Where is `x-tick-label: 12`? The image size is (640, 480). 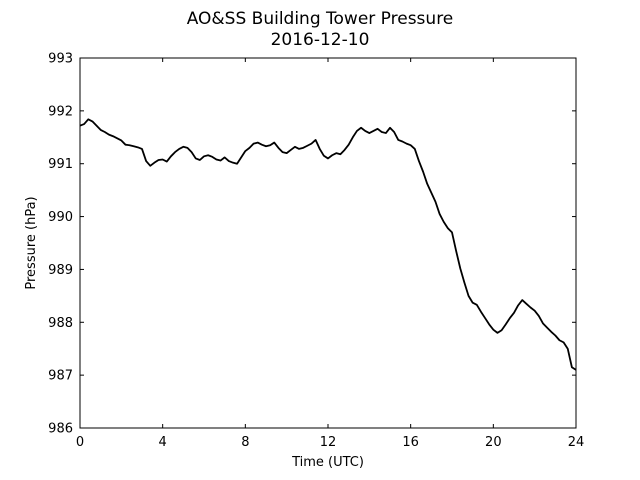 x-tick-label: 12 is located at coordinates (328, 442).